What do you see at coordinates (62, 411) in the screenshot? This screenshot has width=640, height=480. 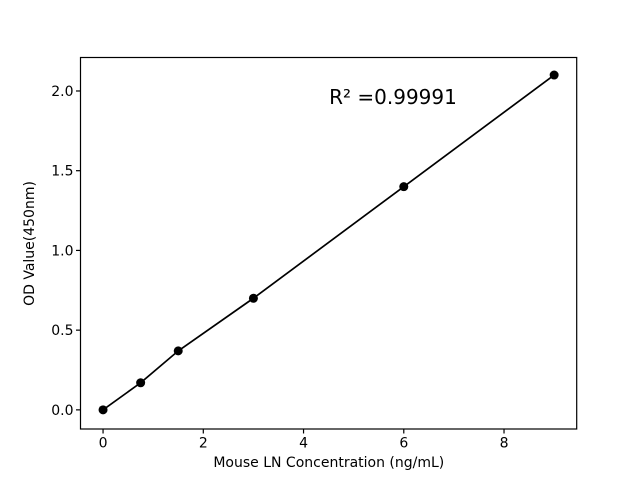 I see `y-tick-label: 0.0` at bounding box center [62, 411].